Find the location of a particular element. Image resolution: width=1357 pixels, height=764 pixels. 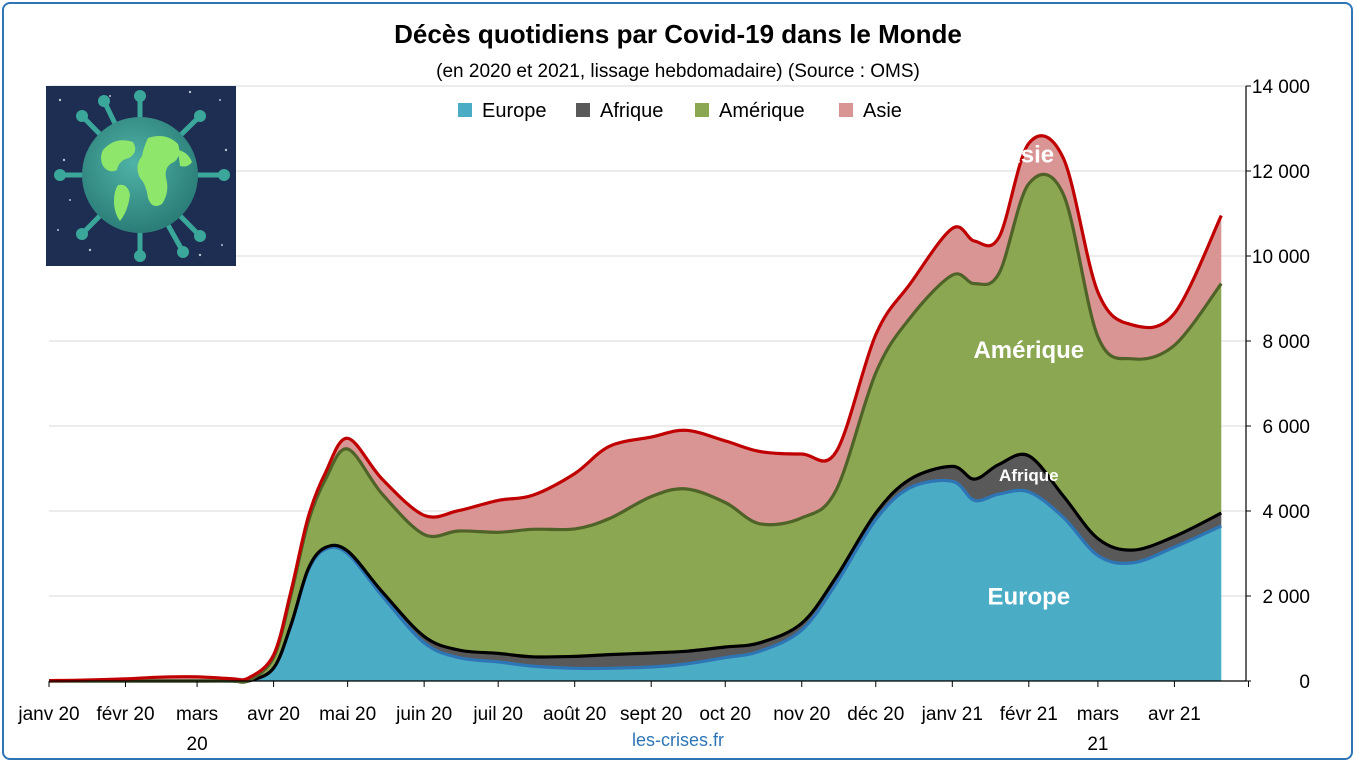

legend: Europe Afrique Amérique Asie is located at coordinates (680, 111).